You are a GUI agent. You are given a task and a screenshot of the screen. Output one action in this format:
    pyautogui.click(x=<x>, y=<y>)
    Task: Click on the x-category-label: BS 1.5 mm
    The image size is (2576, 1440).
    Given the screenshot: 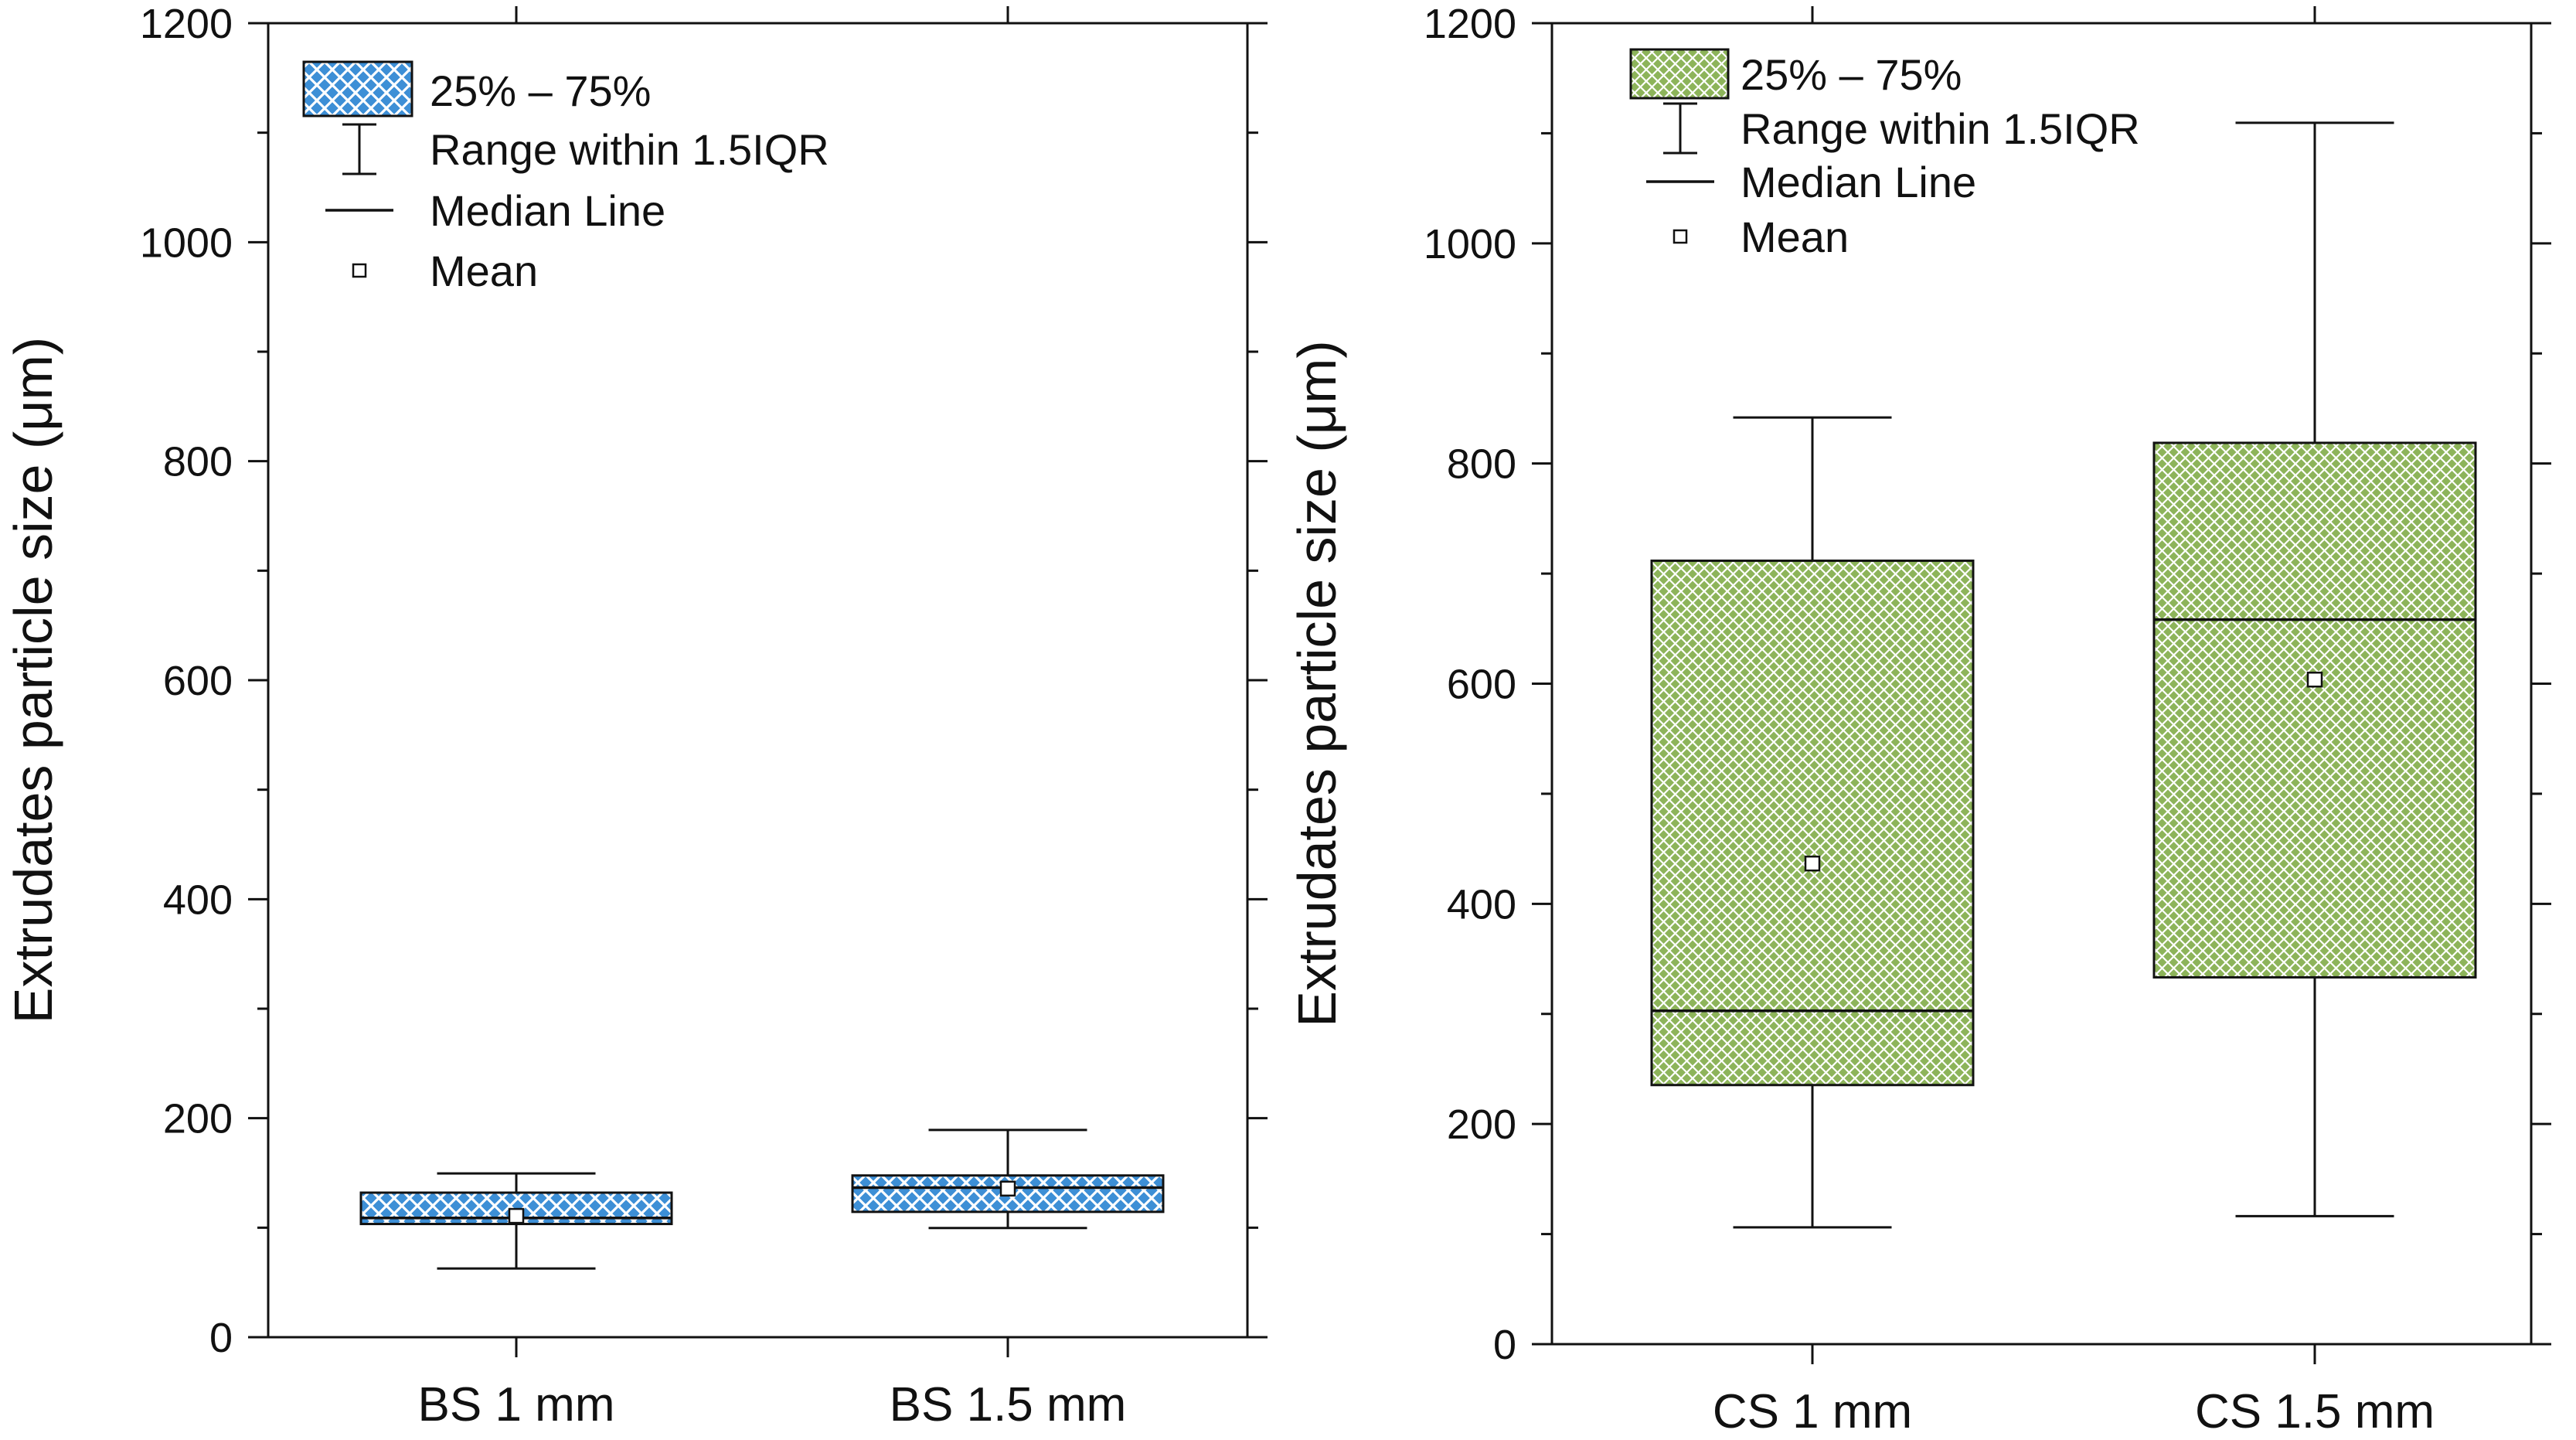 What is the action you would take?
    pyautogui.click(x=1008, y=1404)
    